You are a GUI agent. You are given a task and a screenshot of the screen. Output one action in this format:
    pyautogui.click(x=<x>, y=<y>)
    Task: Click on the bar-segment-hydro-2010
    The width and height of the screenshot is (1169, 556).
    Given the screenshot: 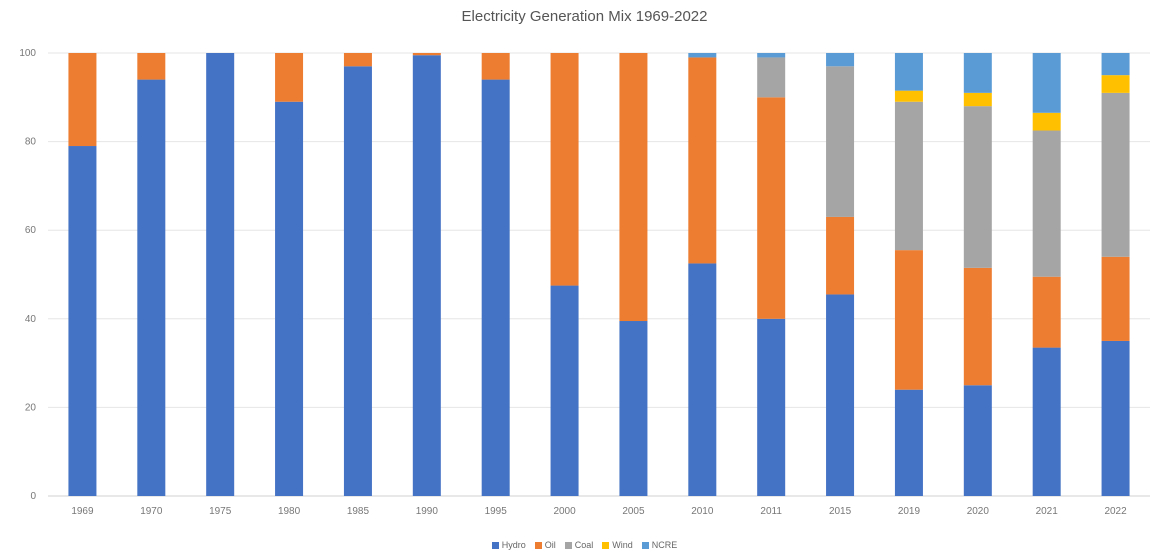 What is the action you would take?
    pyautogui.click(x=702, y=379)
    